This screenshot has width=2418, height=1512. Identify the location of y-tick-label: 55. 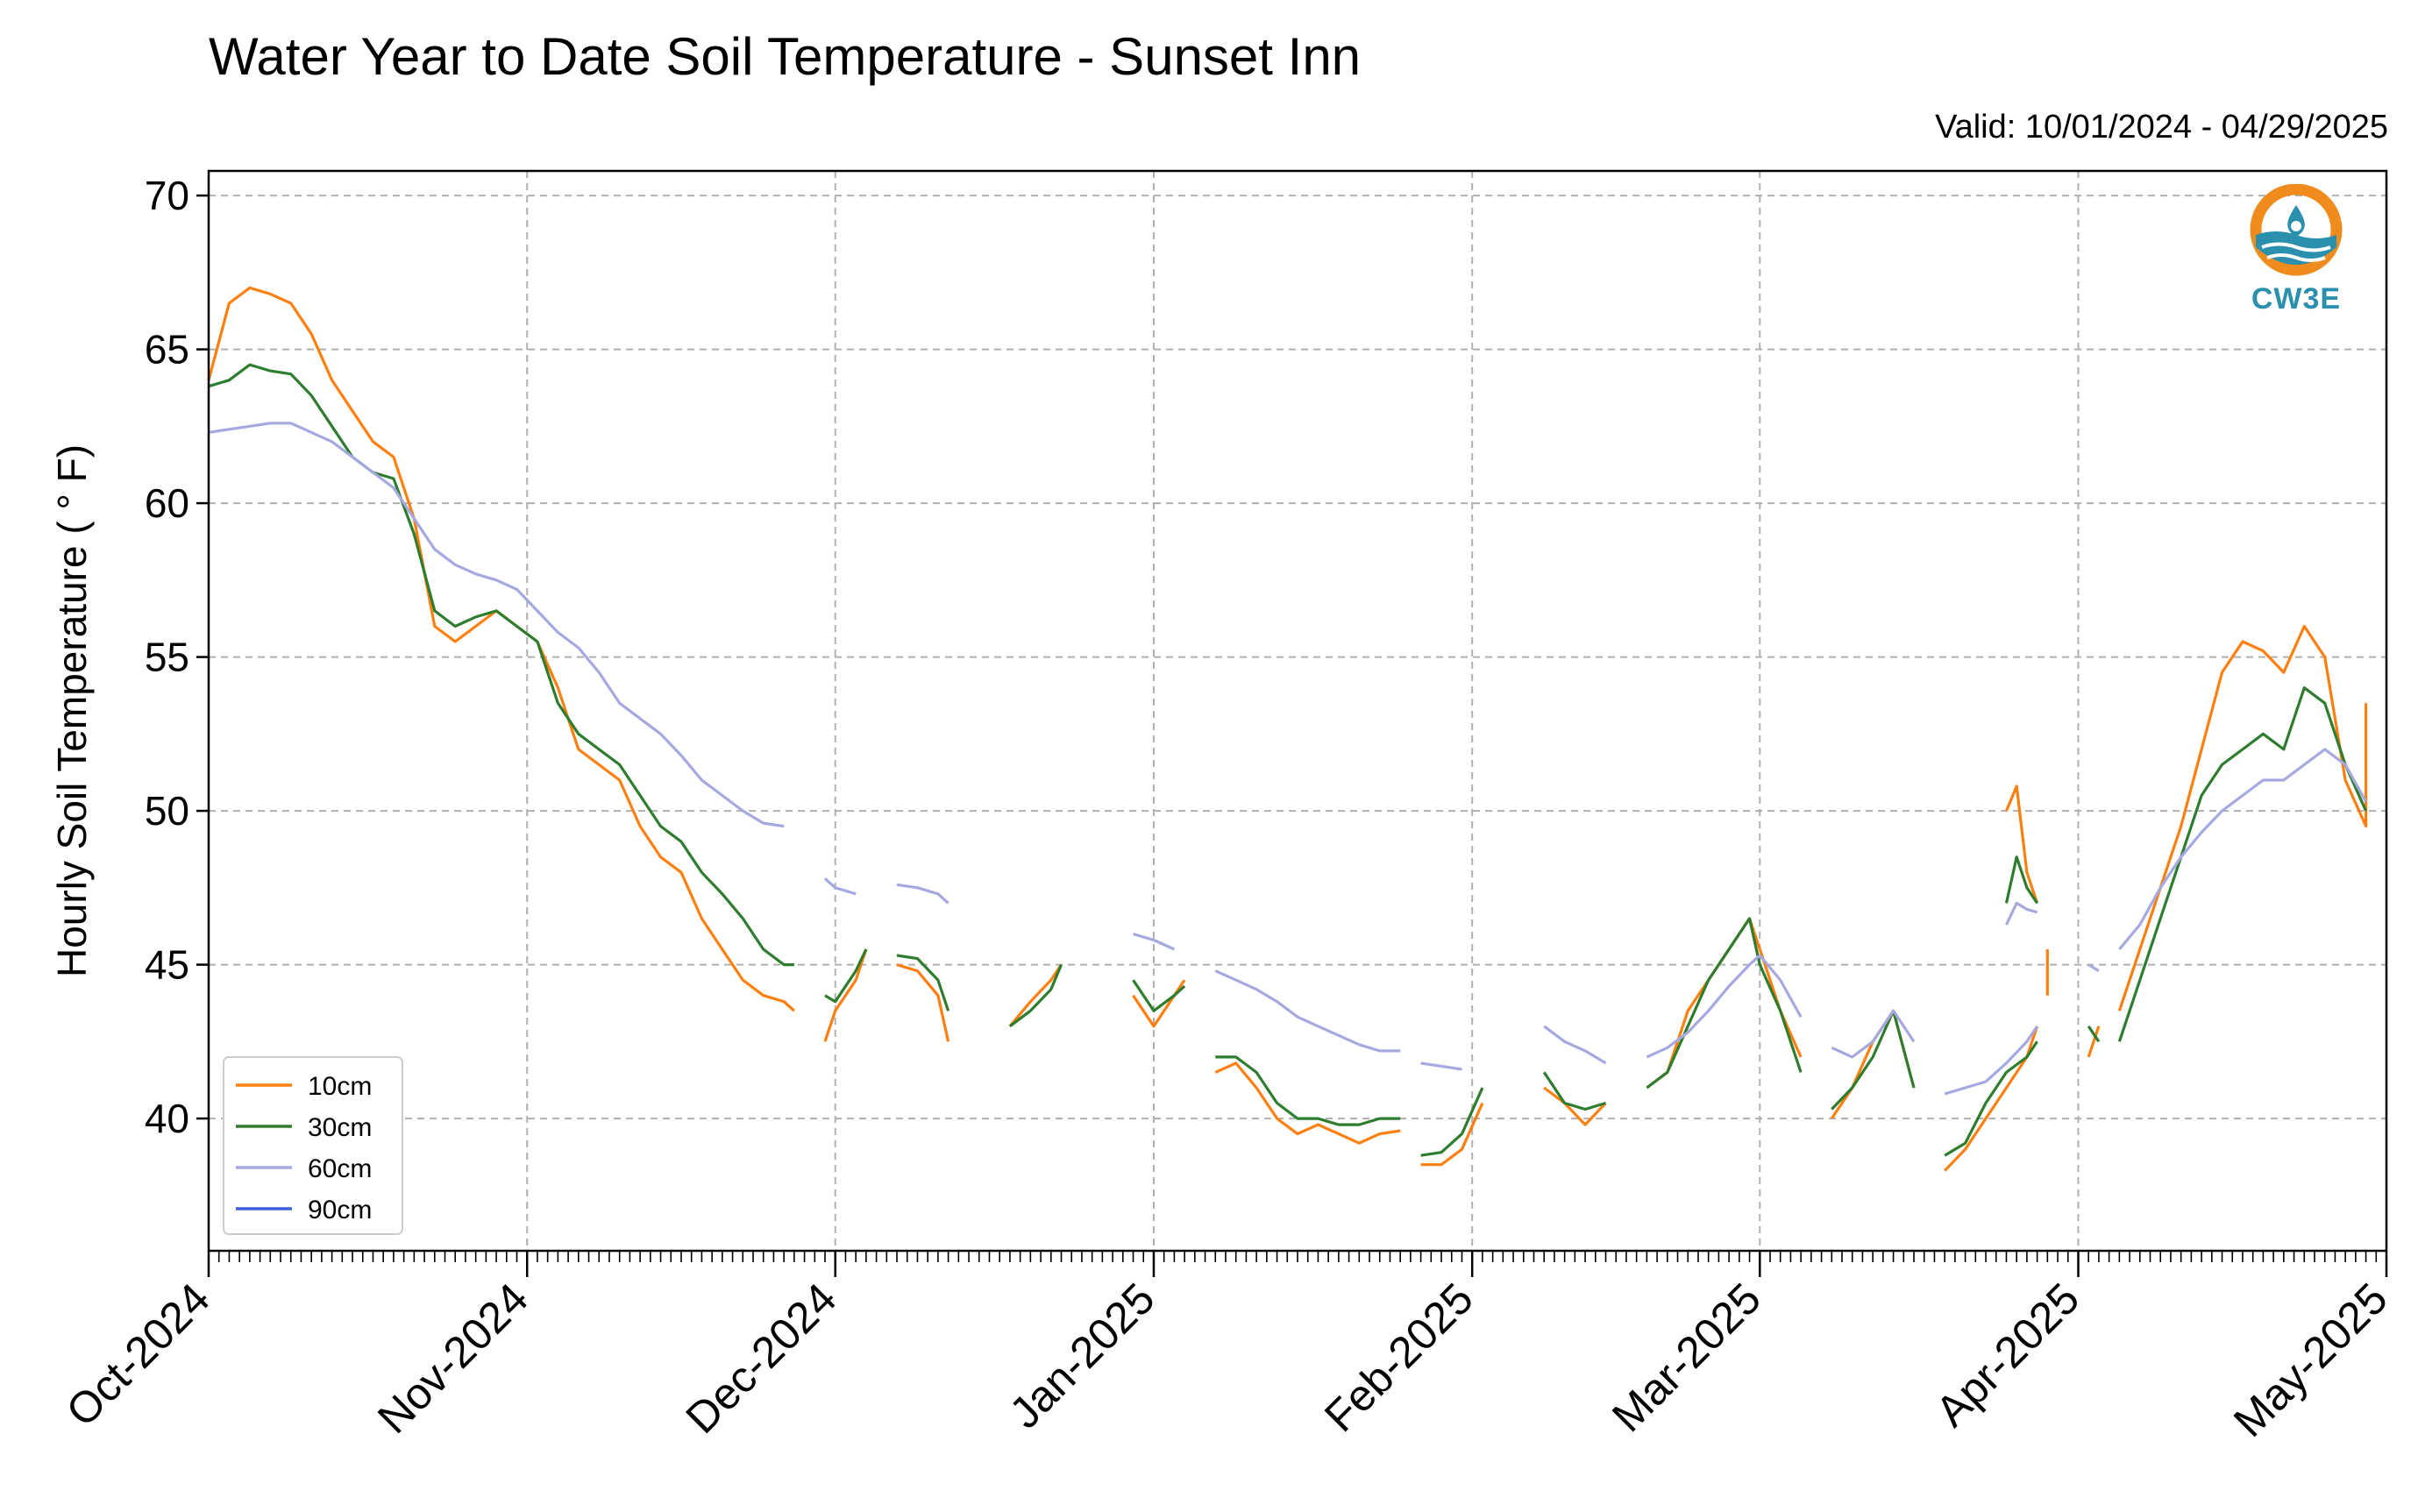
(167, 657).